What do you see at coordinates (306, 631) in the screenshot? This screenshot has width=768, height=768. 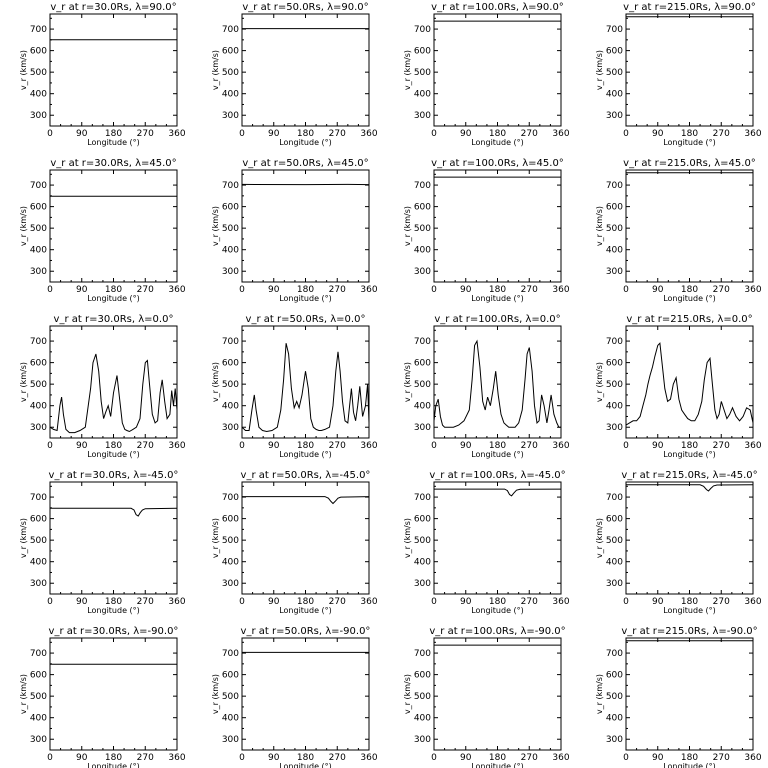 I see `panel-title: v_r at r=50.0Rs, λ=-90.0°` at bounding box center [306, 631].